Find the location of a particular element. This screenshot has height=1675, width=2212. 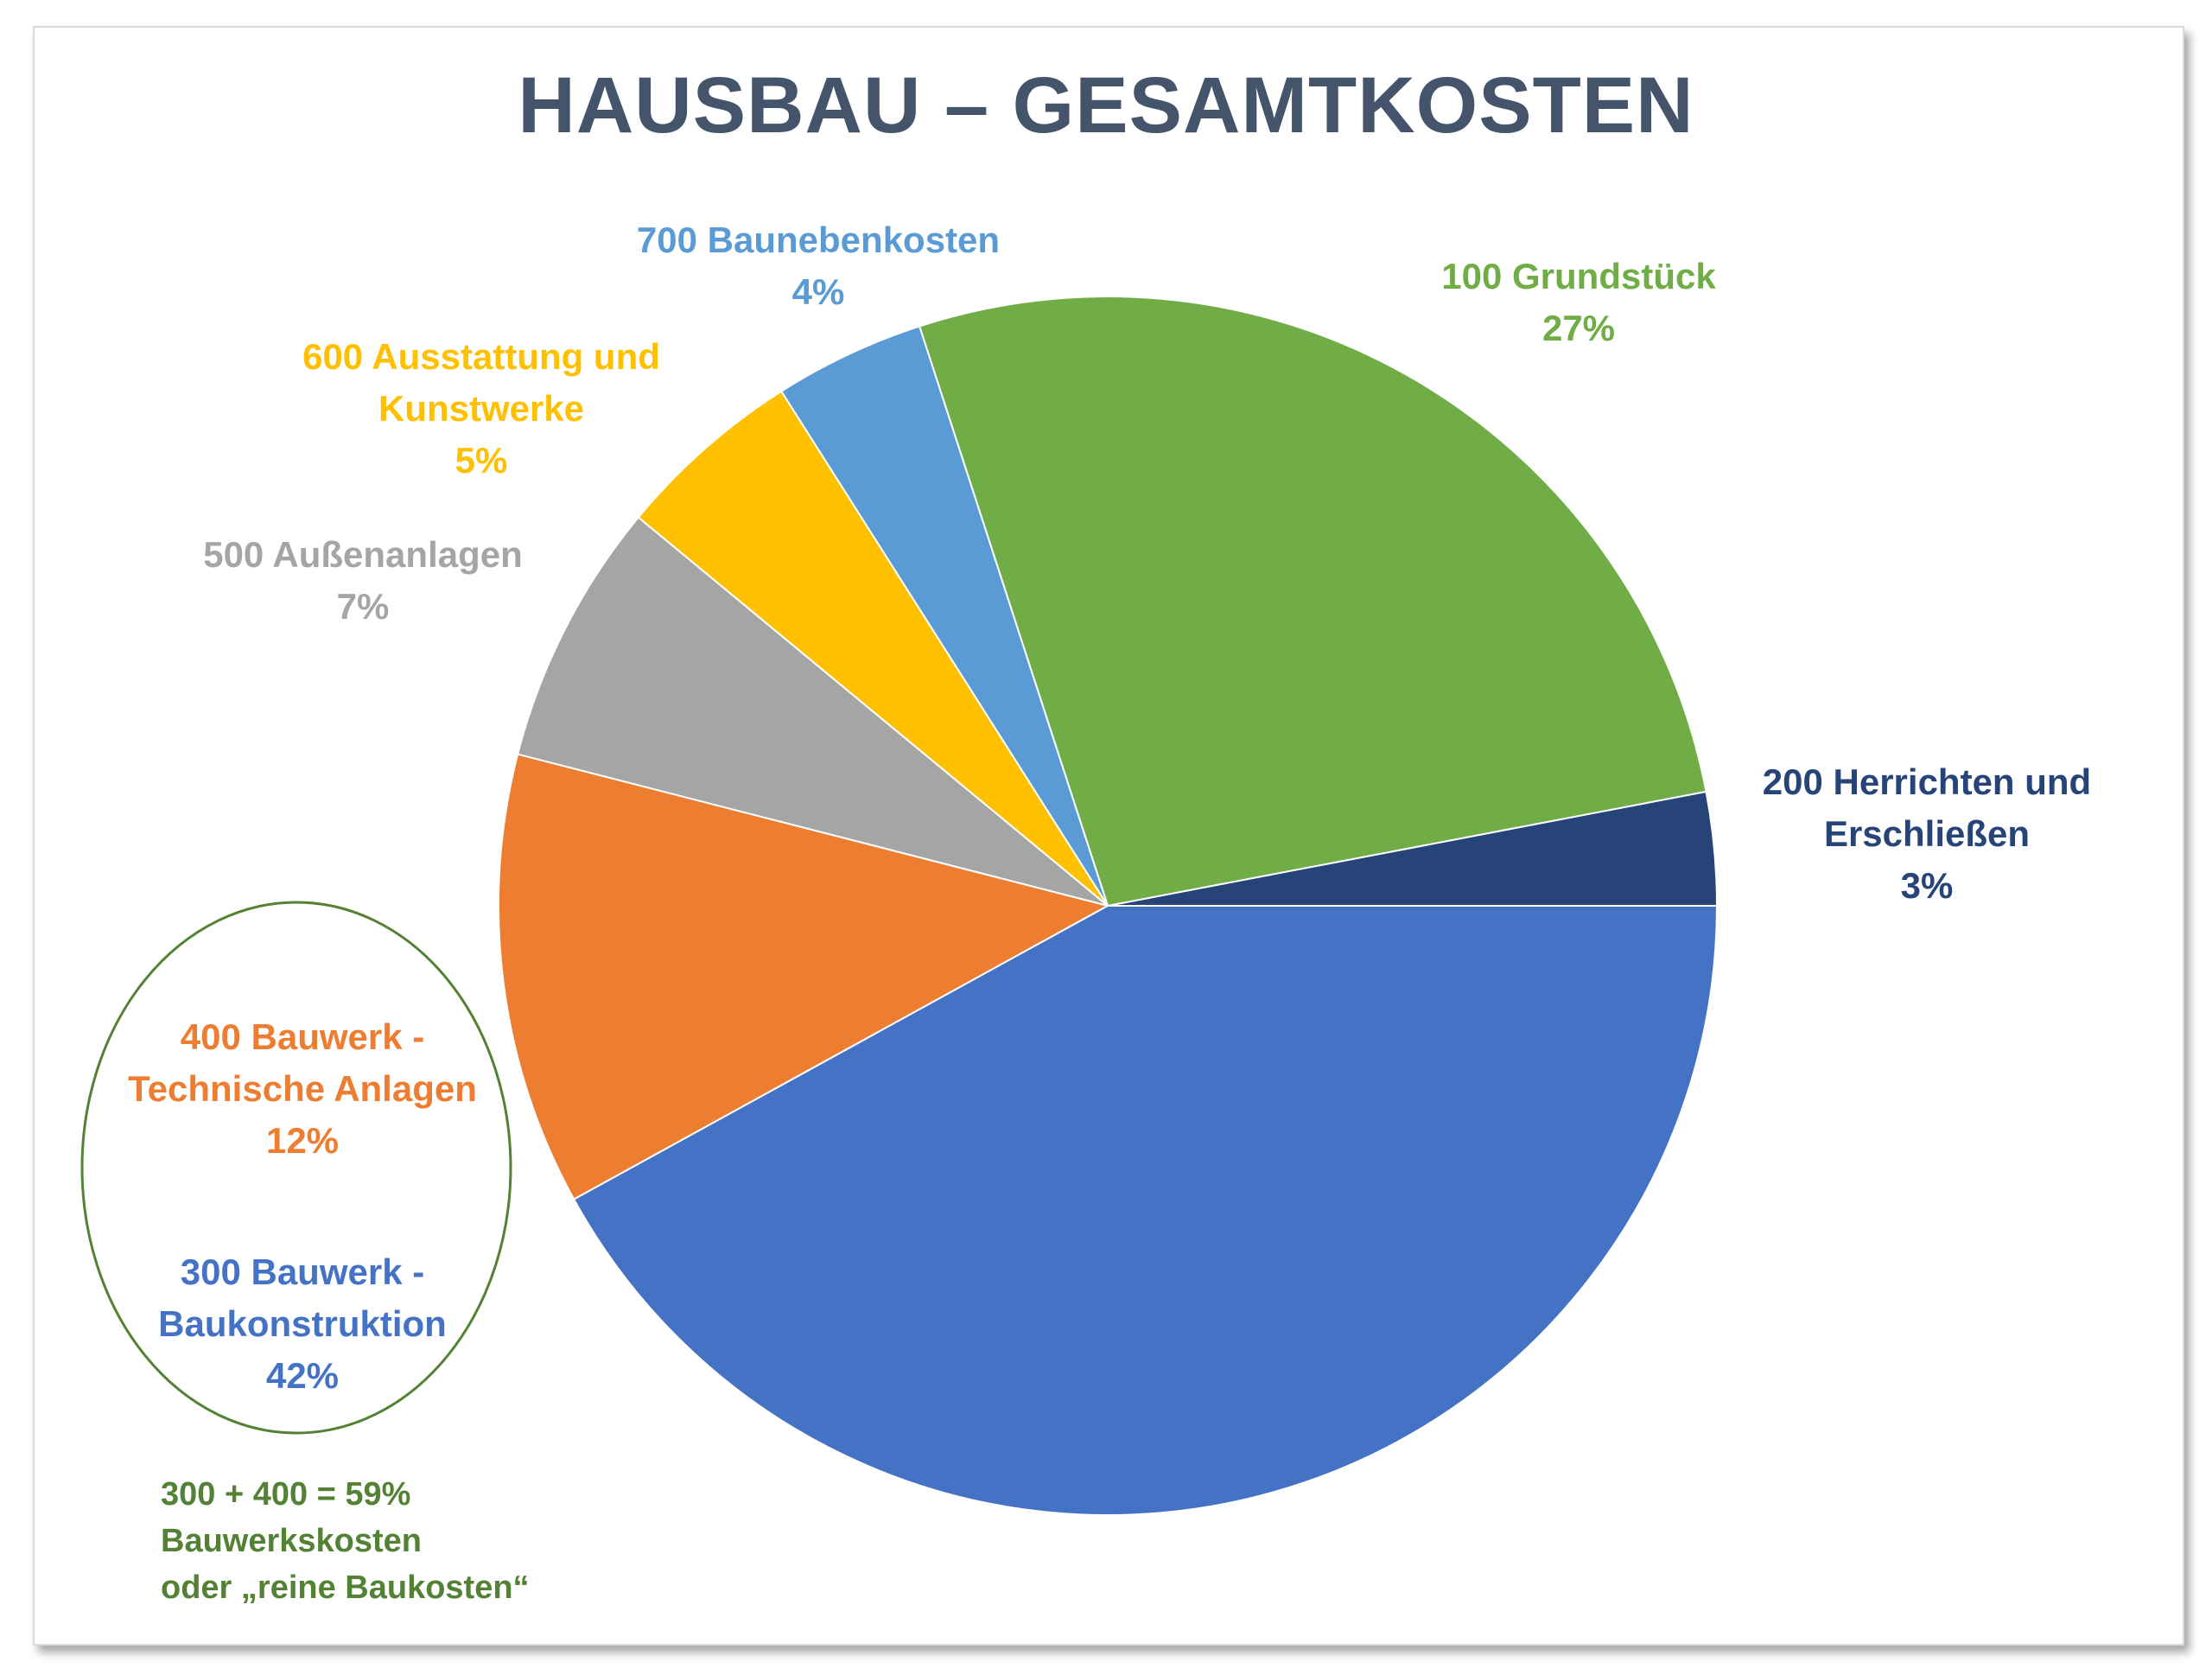

slice-label-6: 300 Bauwerk - Baukonstruktion 42% is located at coordinates (302, 1324).